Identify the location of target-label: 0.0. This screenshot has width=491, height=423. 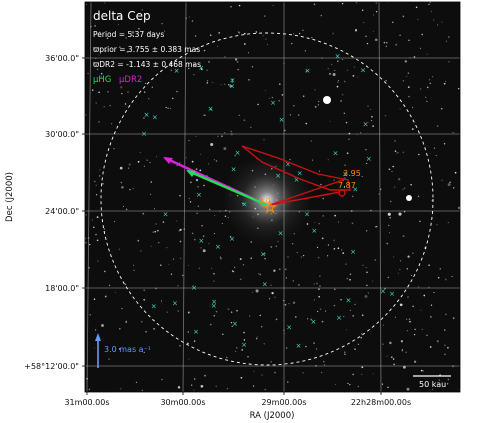
(264, 201).